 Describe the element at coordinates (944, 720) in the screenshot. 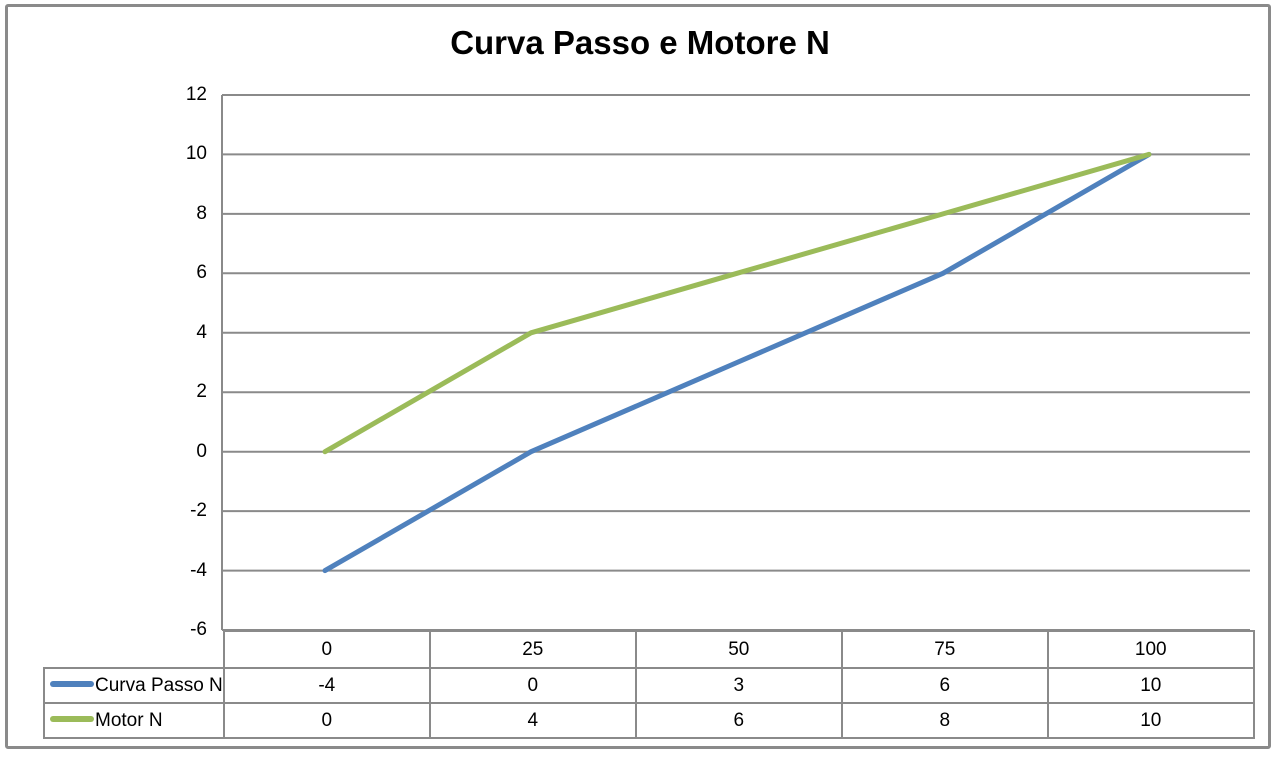

I see `table-value-cell: 8` at that location.